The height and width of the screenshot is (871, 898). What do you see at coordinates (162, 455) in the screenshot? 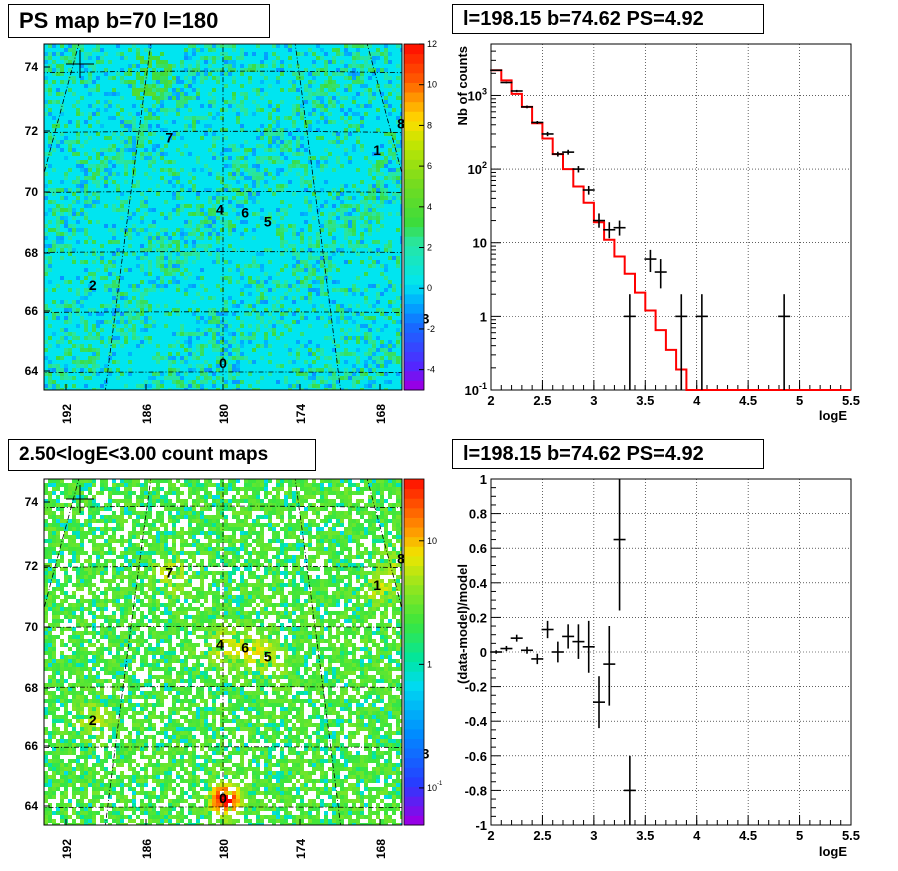
I see `count-map-title: 2.50<logE<3.00 count maps` at bounding box center [162, 455].